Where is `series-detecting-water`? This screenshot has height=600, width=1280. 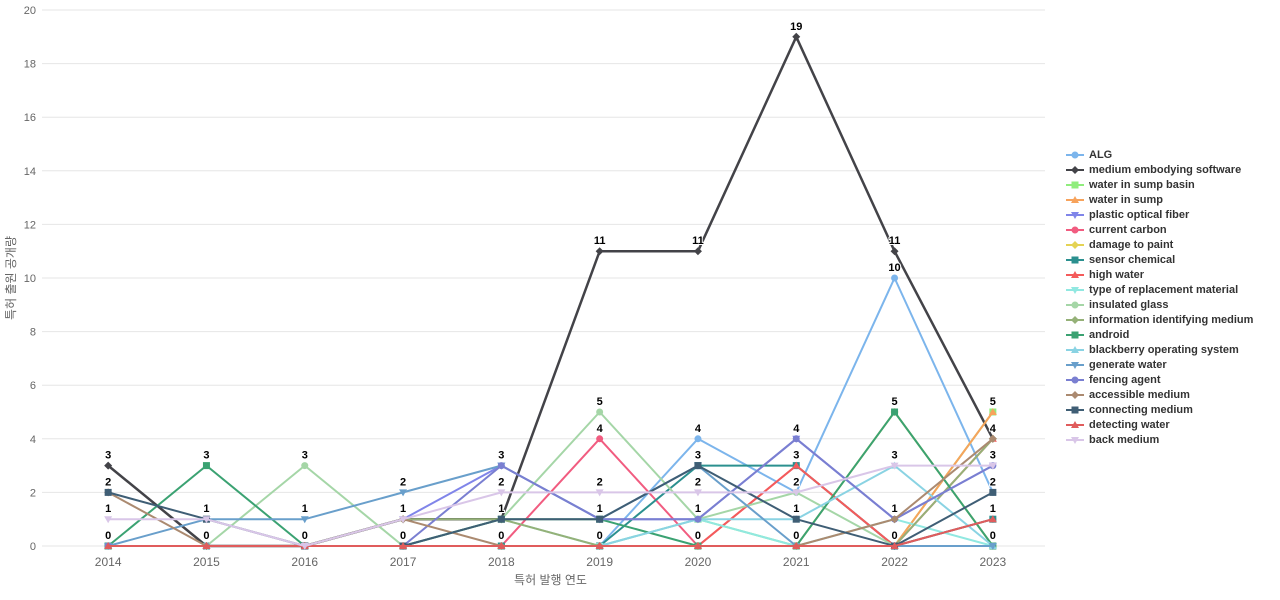 series-detecting-water is located at coordinates (550, 532).